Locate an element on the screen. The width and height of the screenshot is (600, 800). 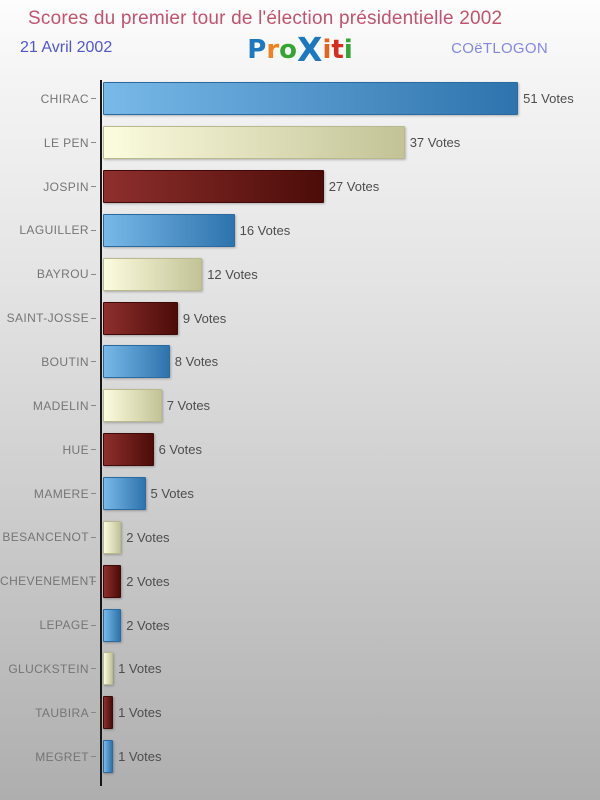
value-label: 9 Votes is located at coordinates (204, 318).